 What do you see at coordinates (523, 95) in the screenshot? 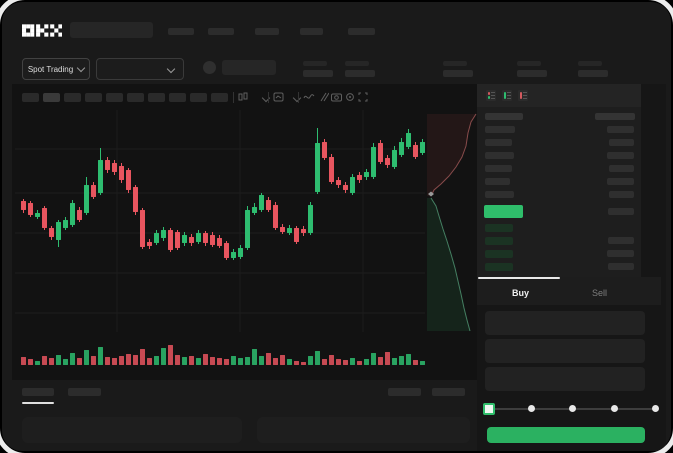
I see `orderbook-view-asks-icon` at bounding box center [523, 95].